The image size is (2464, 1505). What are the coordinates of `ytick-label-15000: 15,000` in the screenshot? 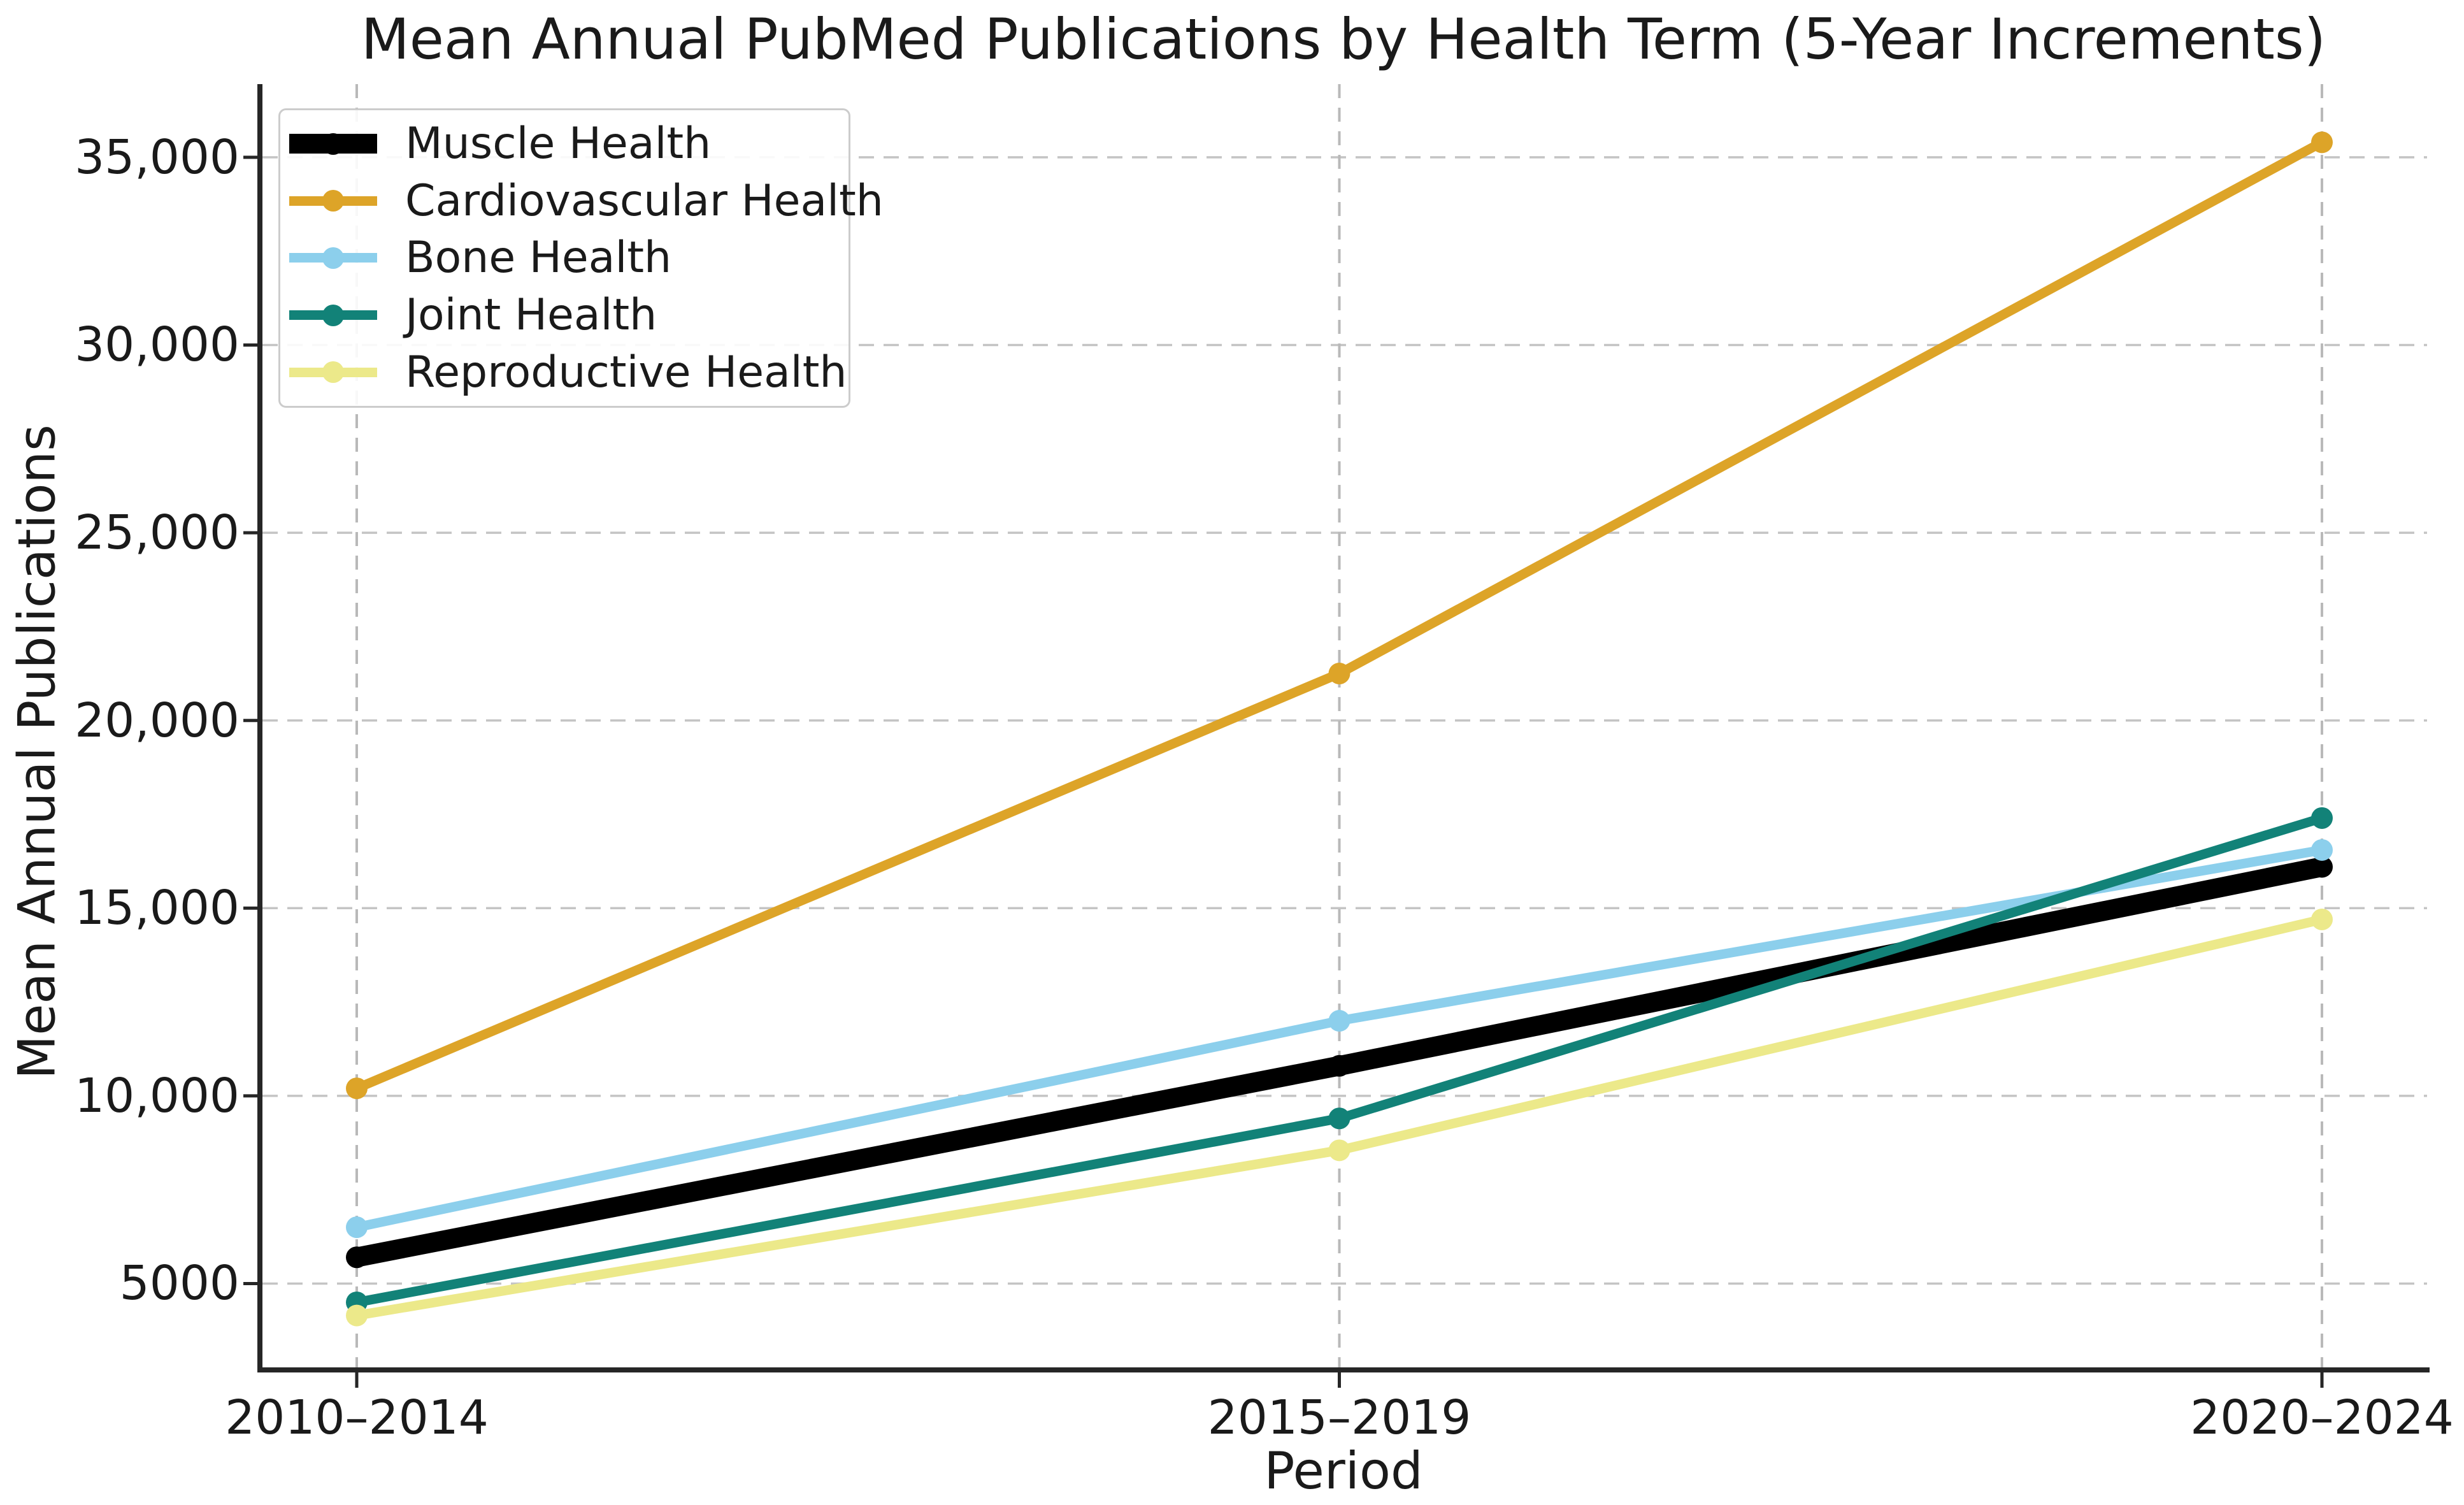 It's located at (157, 909).